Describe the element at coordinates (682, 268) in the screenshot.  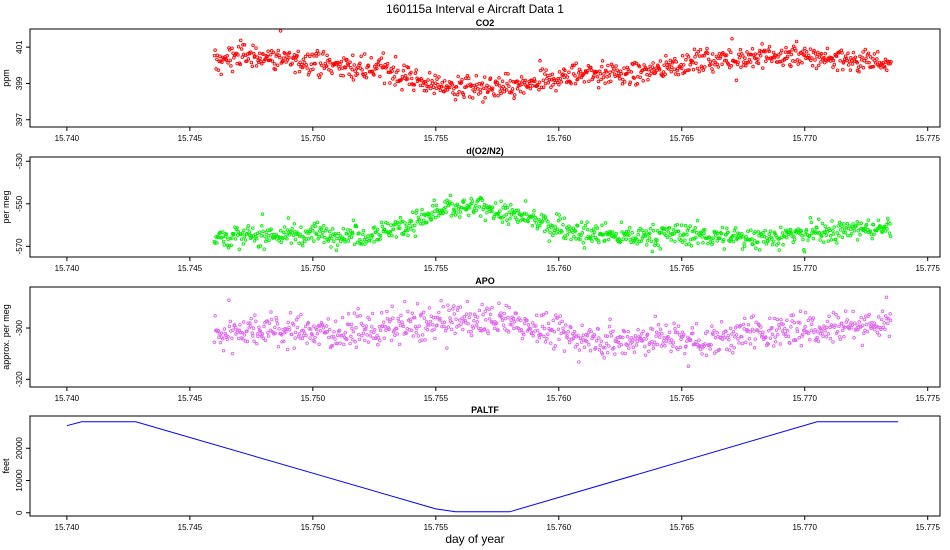
I see `x-tick-label: 15.765` at that location.